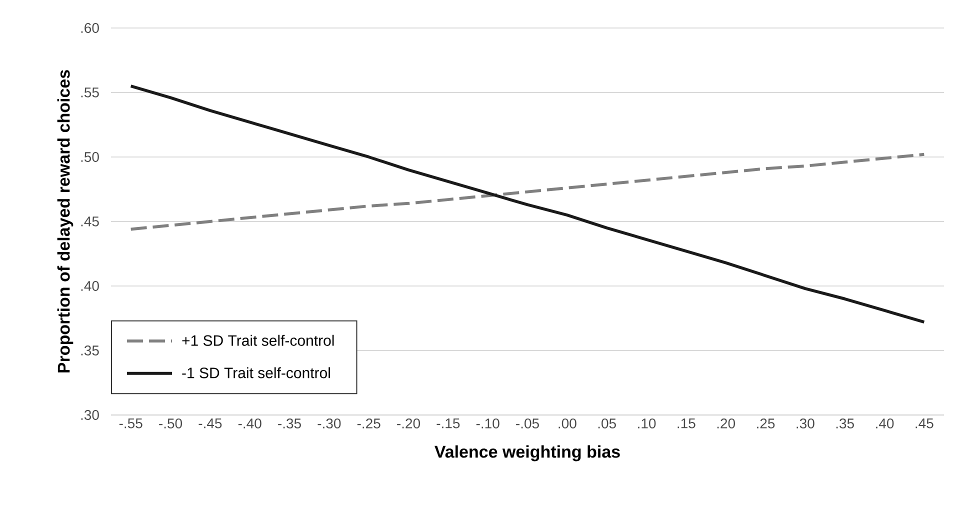 The image size is (959, 506). I want to click on x-tick-label: -.10, so click(488, 423).